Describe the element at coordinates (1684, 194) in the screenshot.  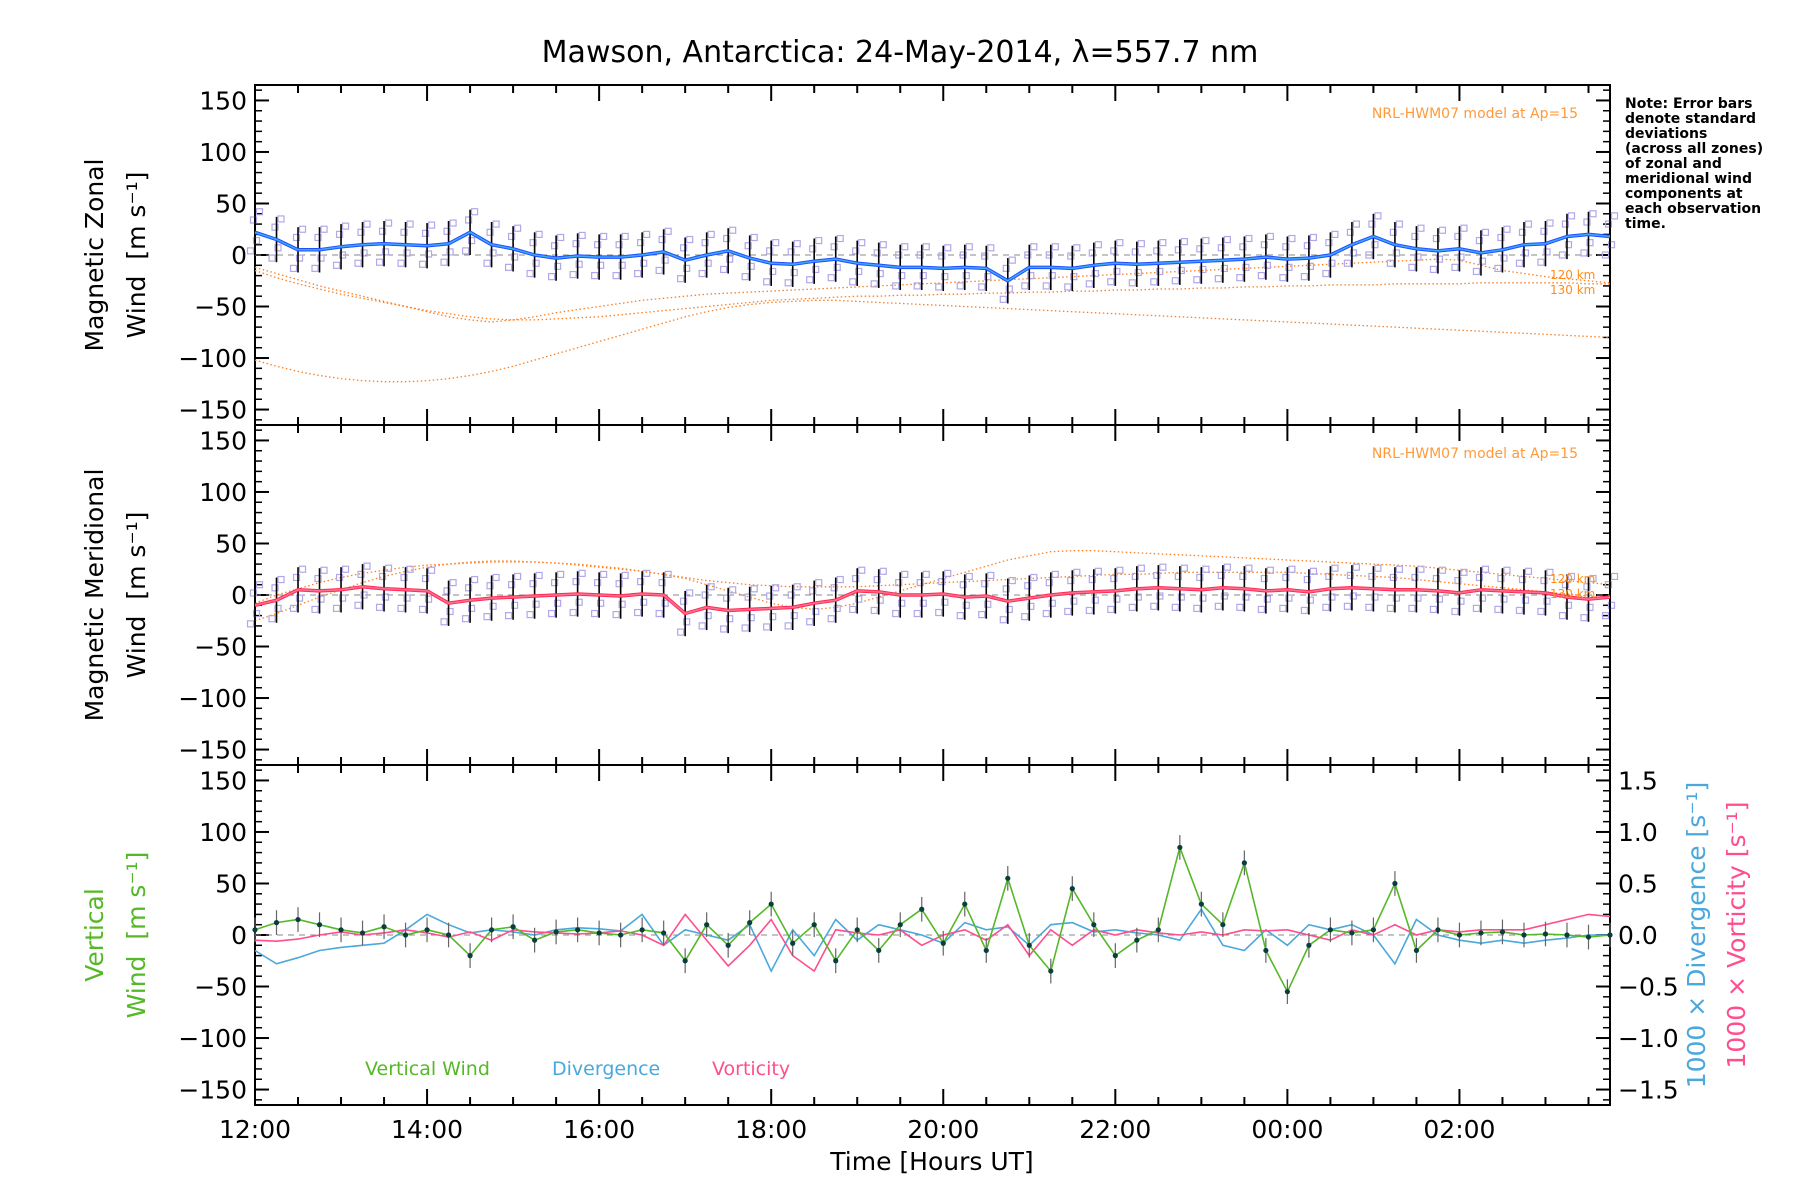
I see `note-line-7: components at` at that location.